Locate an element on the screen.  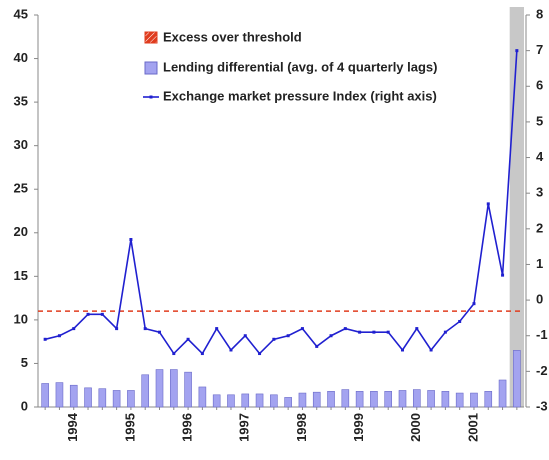
legend-label: Excess over threshold is located at coordinates (232, 36).